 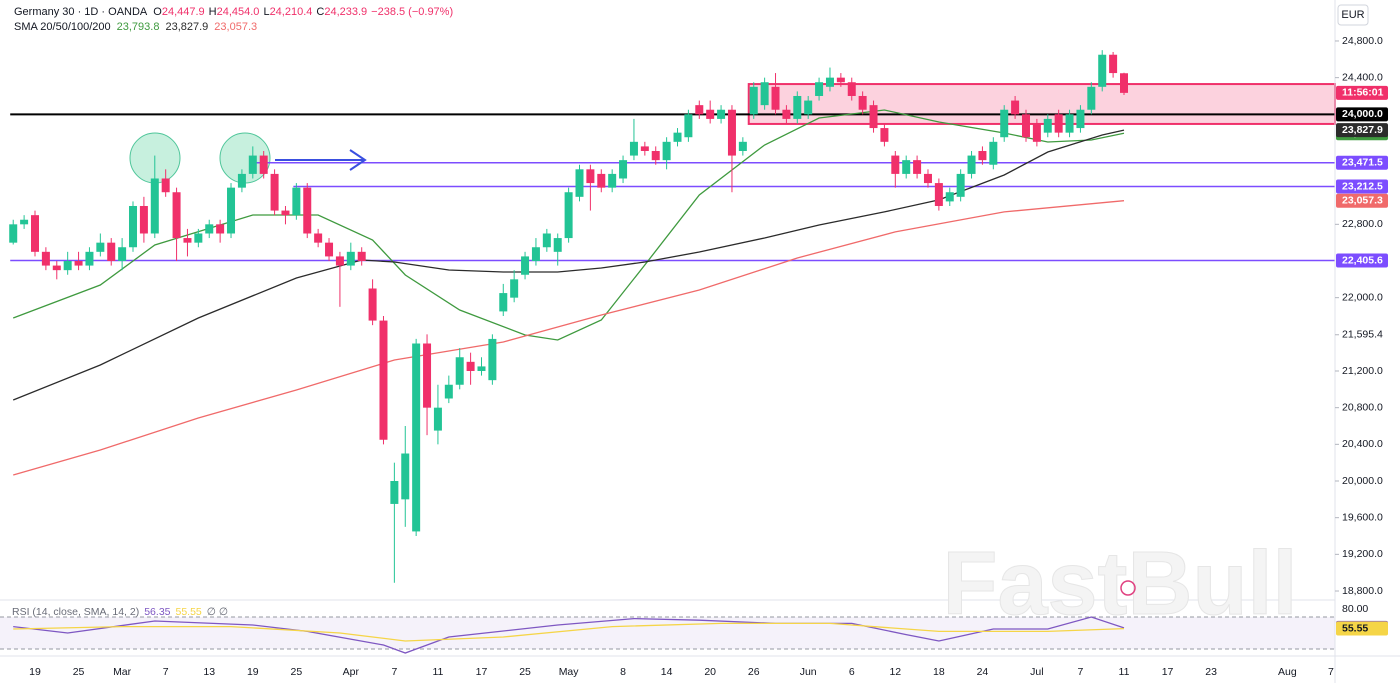 I want to click on y-tick-label: 24,400.0, so click(x=1362, y=77).